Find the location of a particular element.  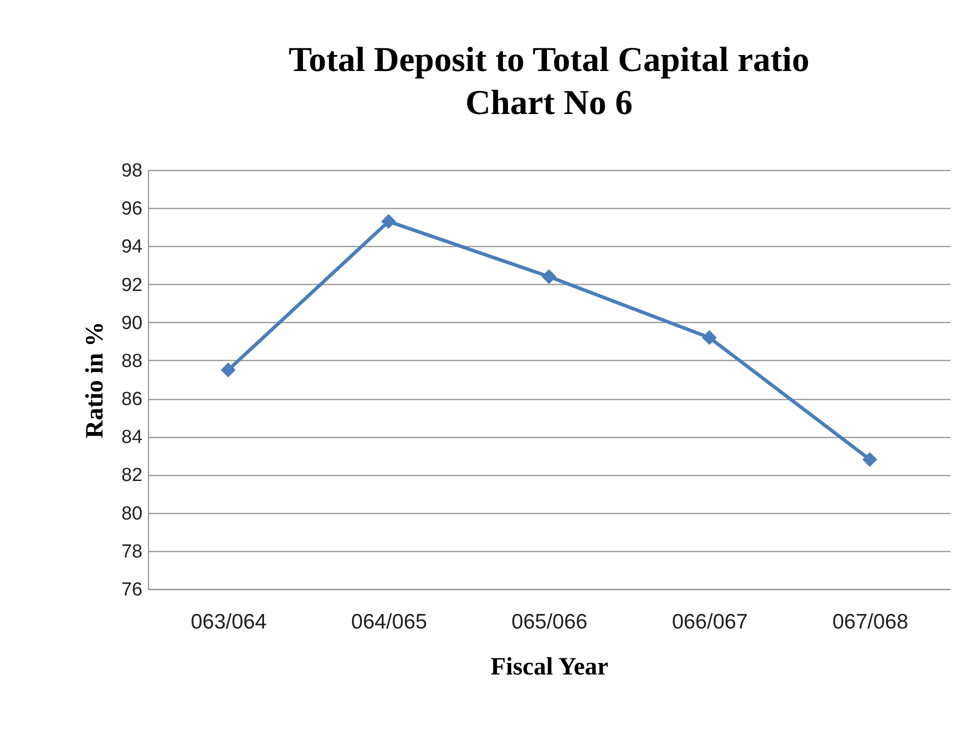

y-tick-label: 92 is located at coordinates (131, 285).